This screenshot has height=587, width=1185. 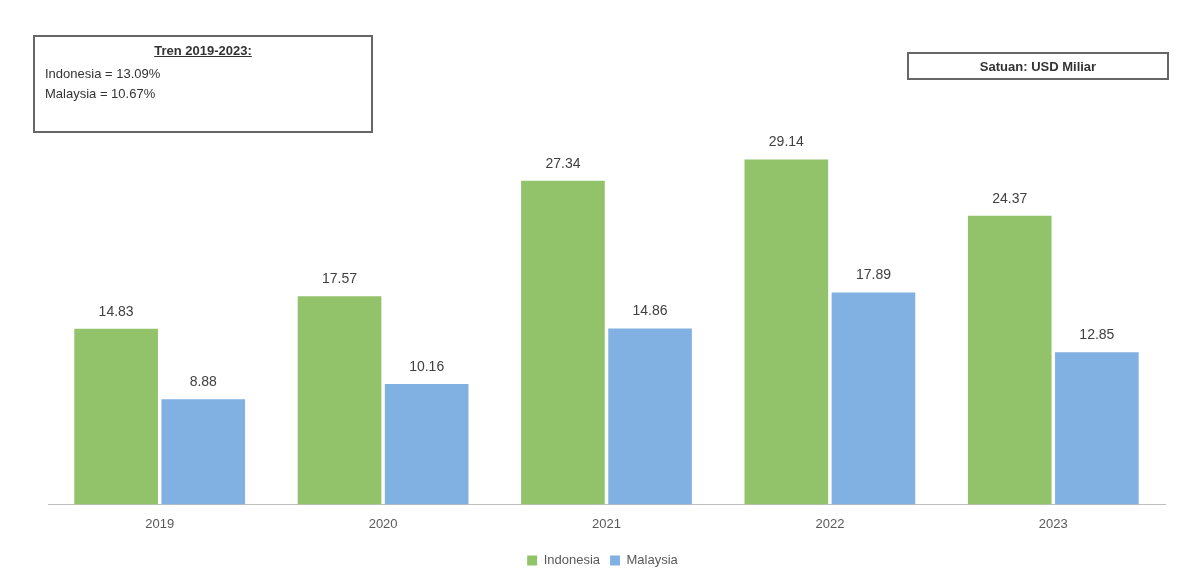 What do you see at coordinates (1053, 523) in the screenshot?
I see `x-tick-label: 2023` at bounding box center [1053, 523].